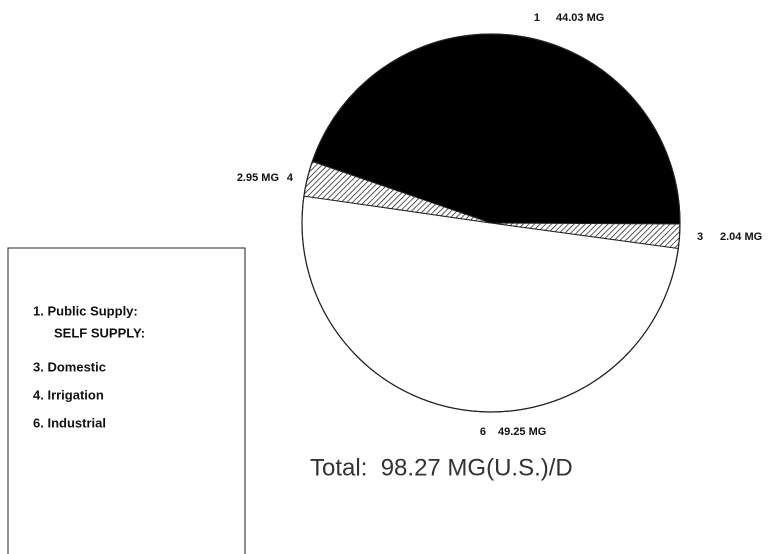  What do you see at coordinates (483, 432) in the screenshot?
I see `slice-number: 6` at bounding box center [483, 432].